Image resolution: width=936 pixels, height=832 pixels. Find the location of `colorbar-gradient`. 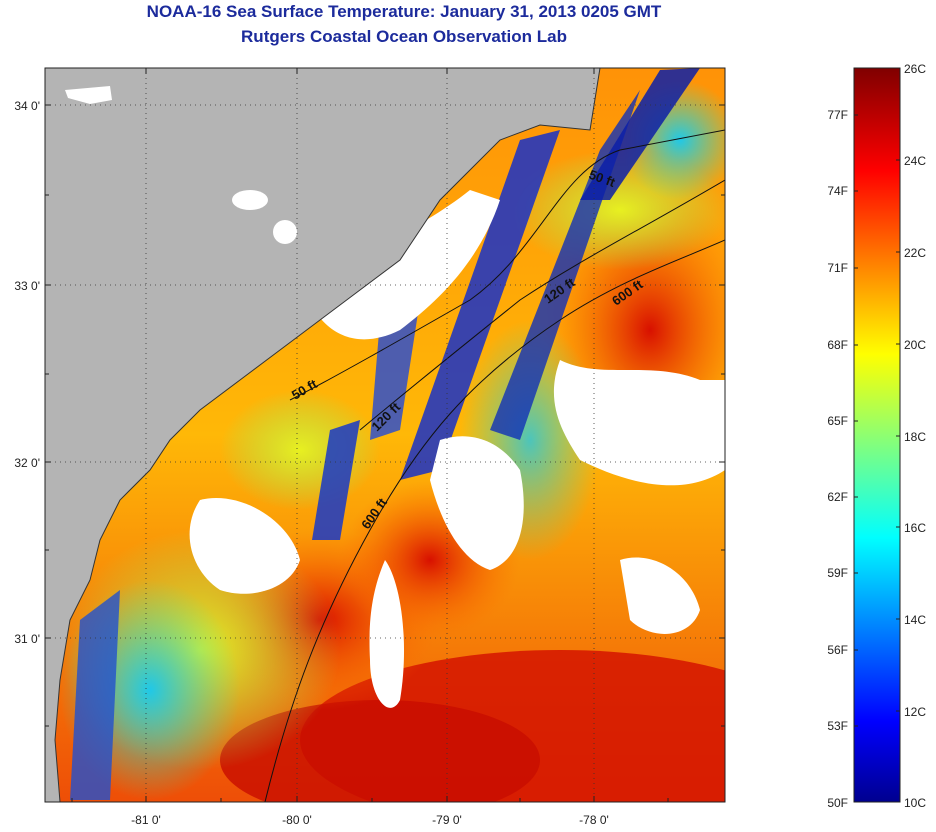

colorbar-gradient is located at coordinates (877, 435).